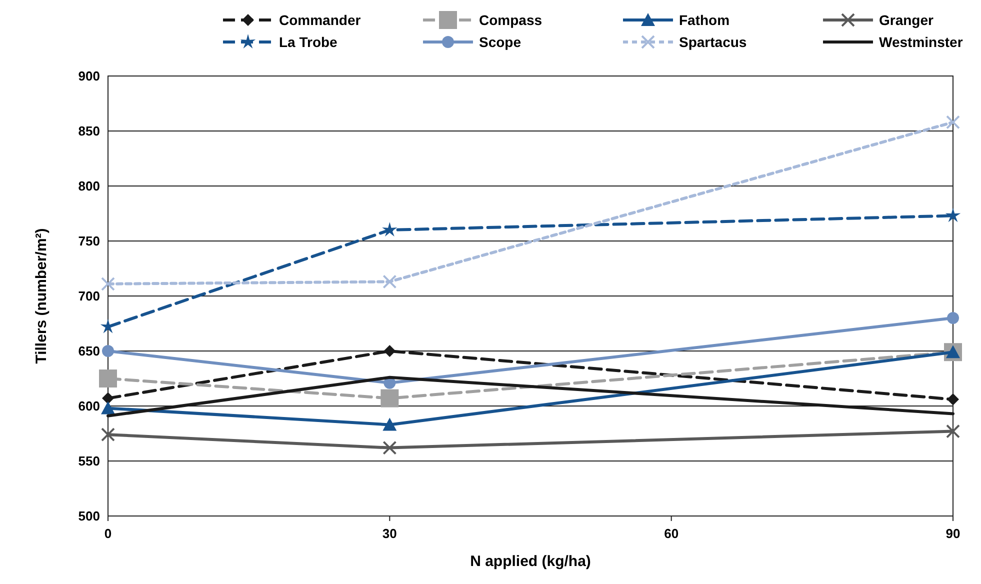  What do you see at coordinates (906, 20) in the screenshot?
I see `legend-label: Granger` at bounding box center [906, 20].